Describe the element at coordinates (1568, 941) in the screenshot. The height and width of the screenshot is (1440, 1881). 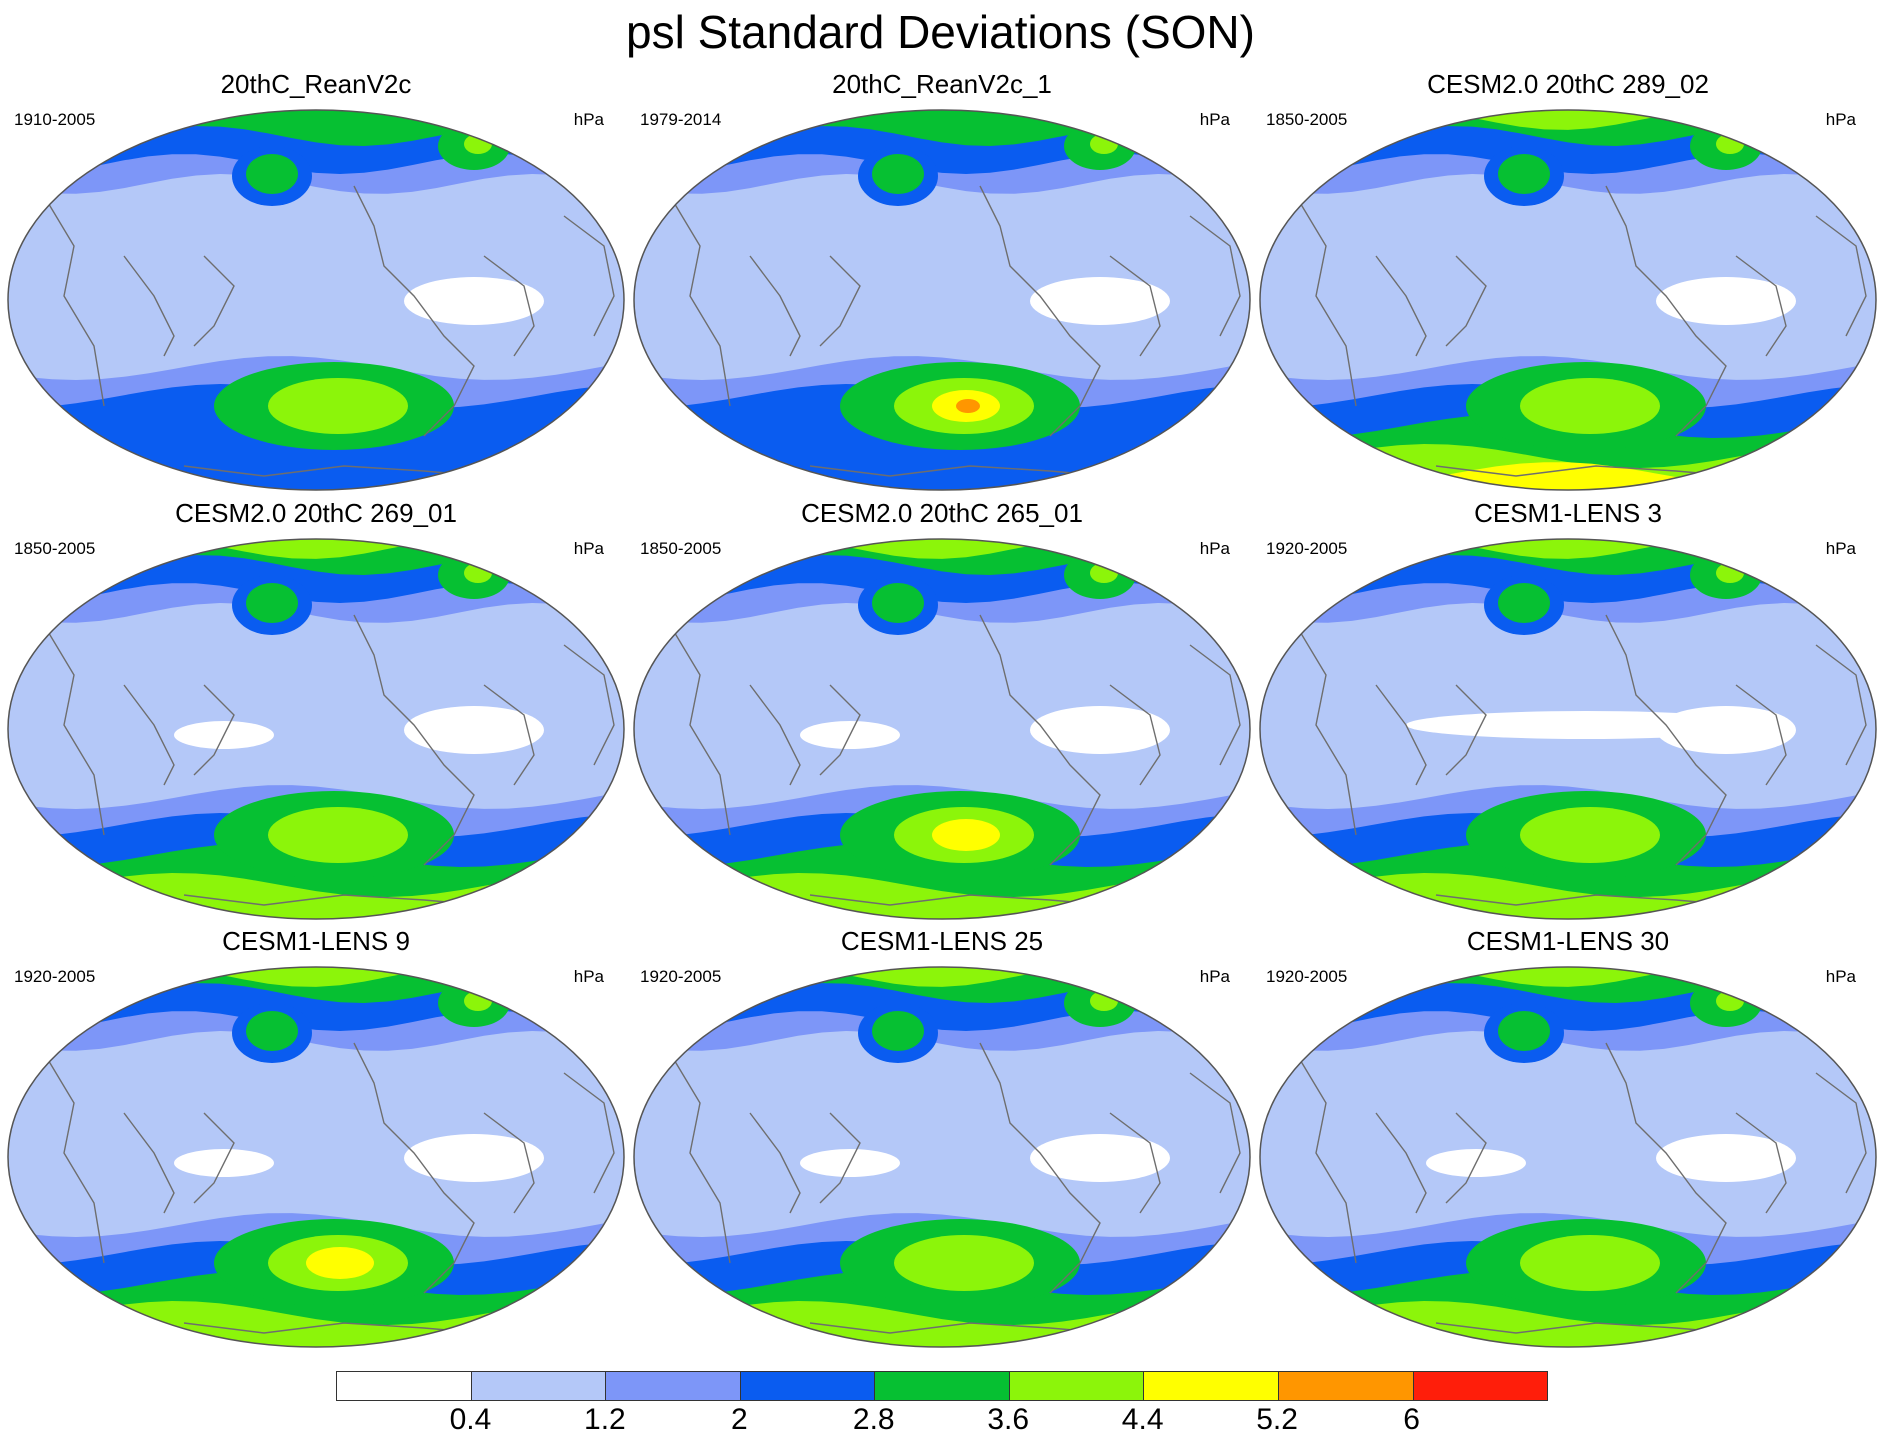
I see `panel-title: CESM1-LENS 30` at that location.